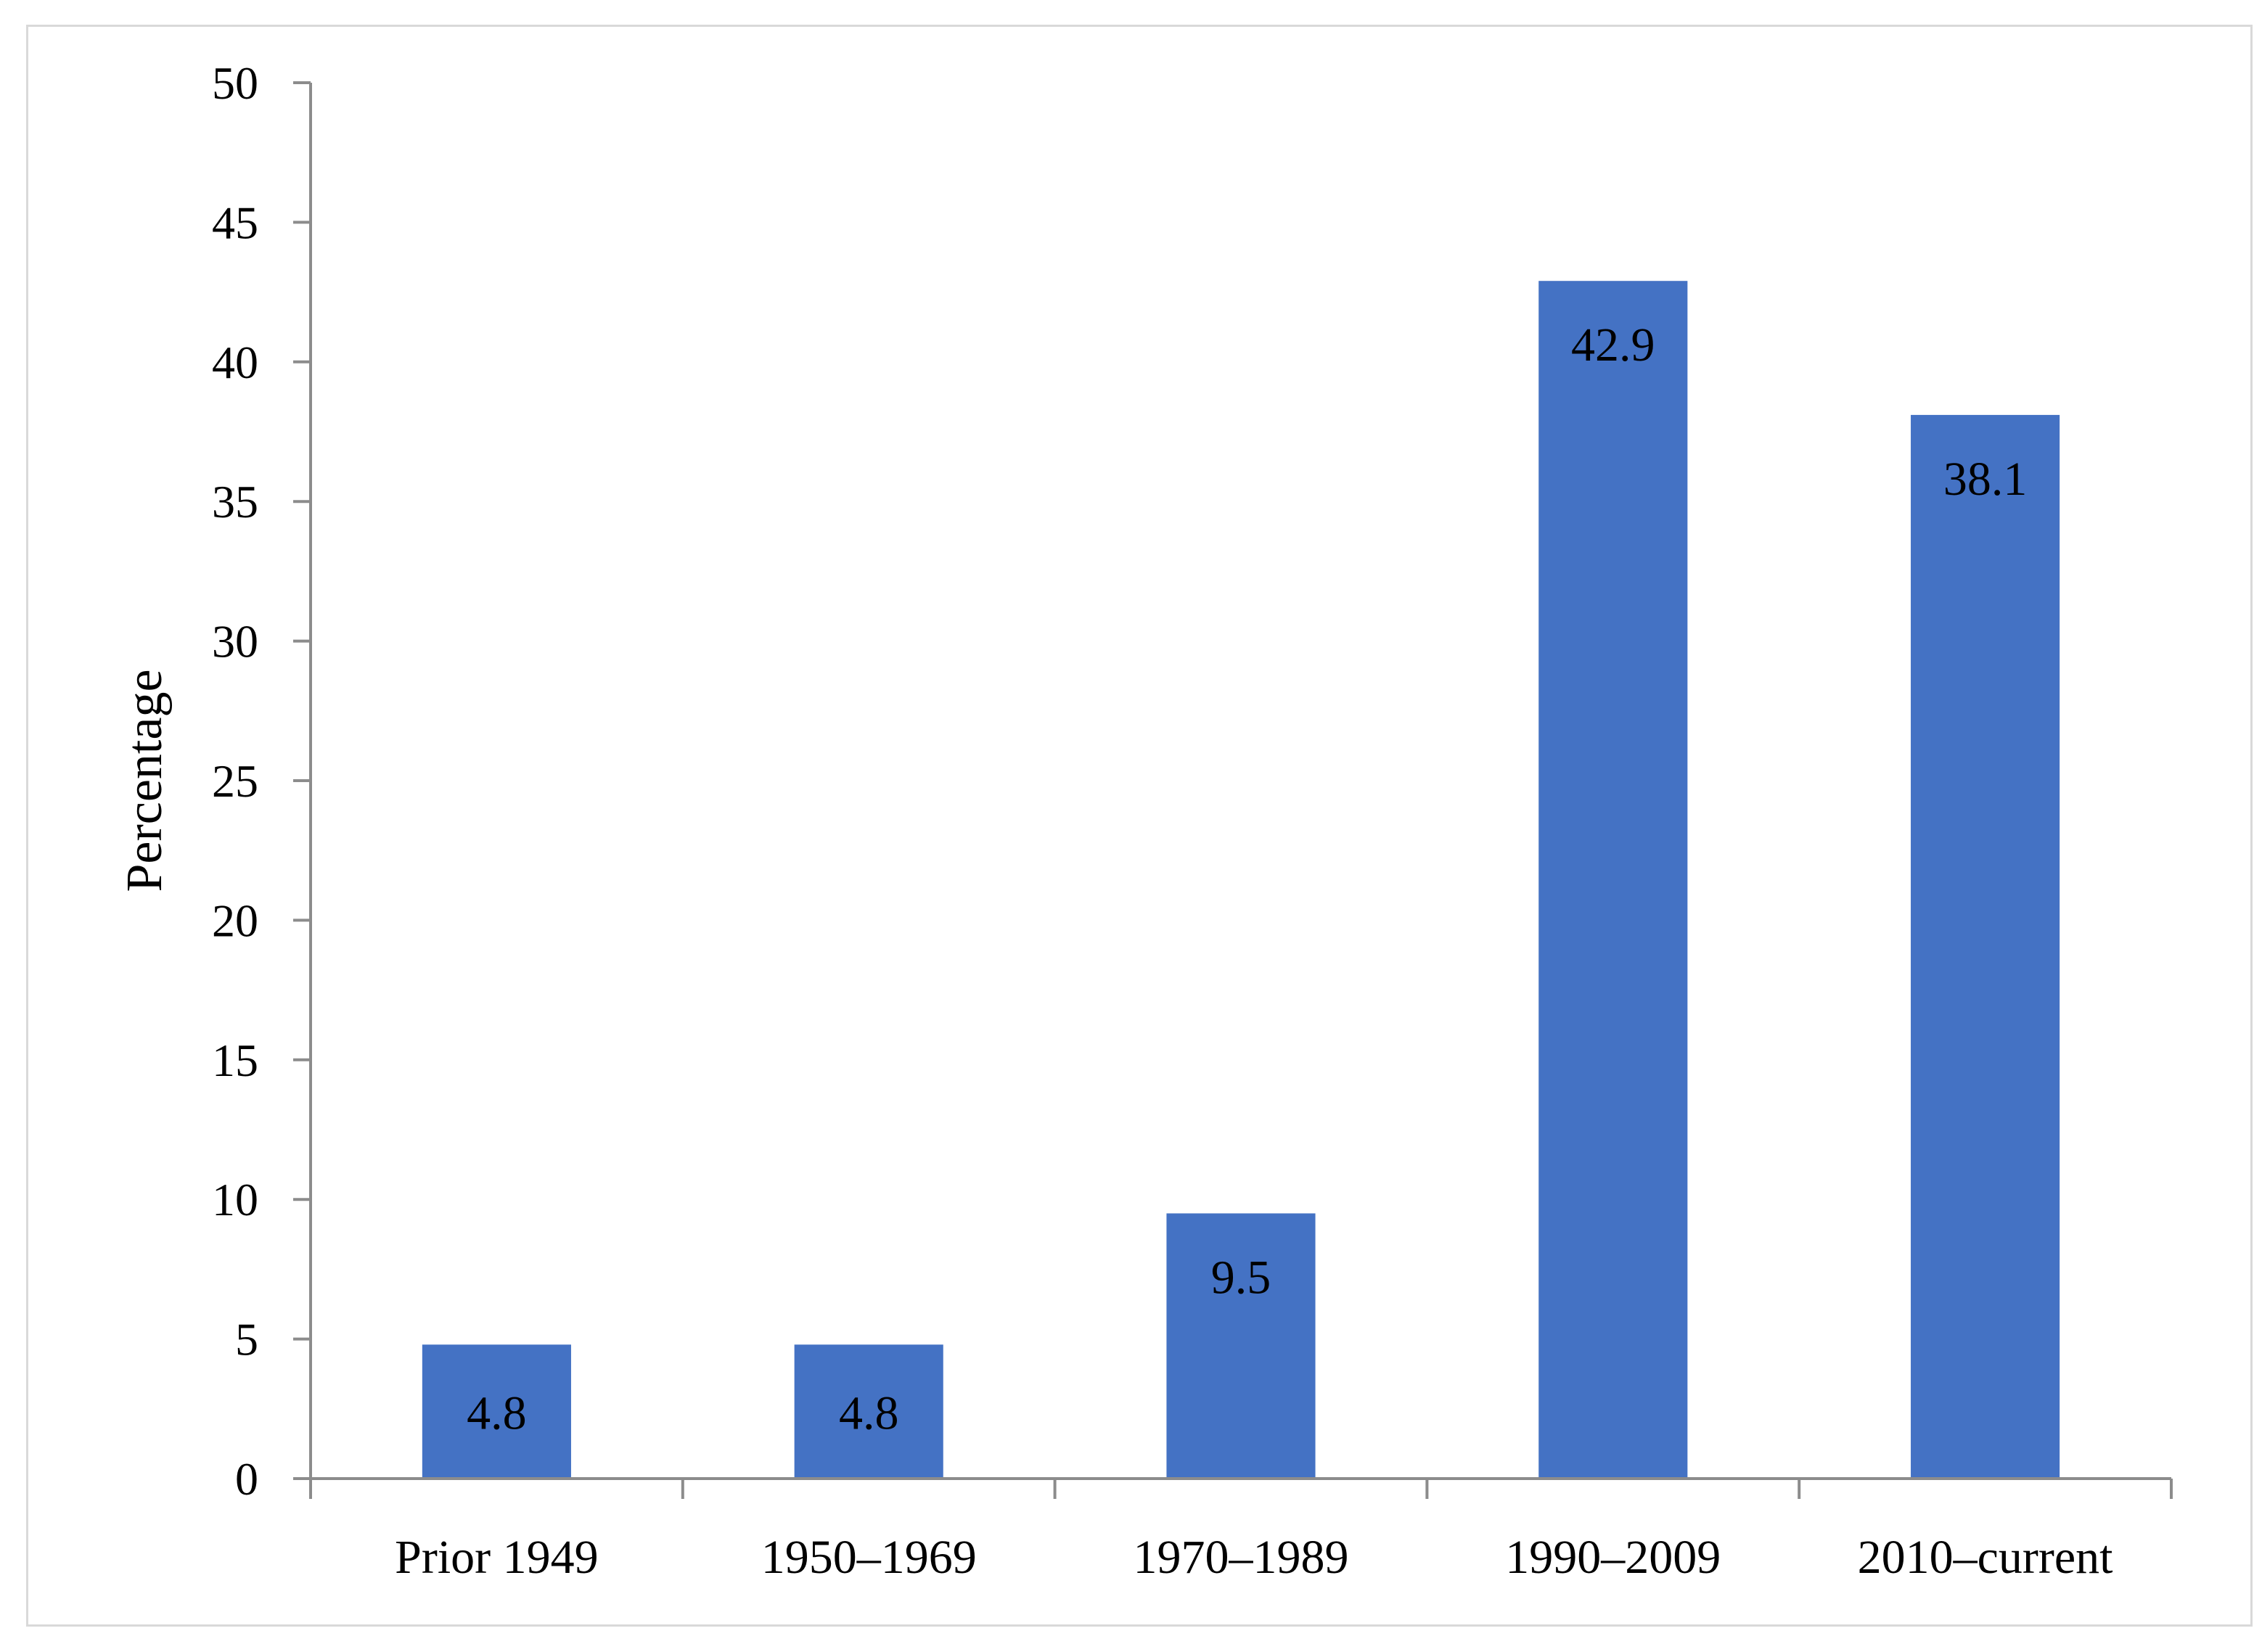  I want to click on x-tick-label: 1990–2009, so click(1613, 1558).